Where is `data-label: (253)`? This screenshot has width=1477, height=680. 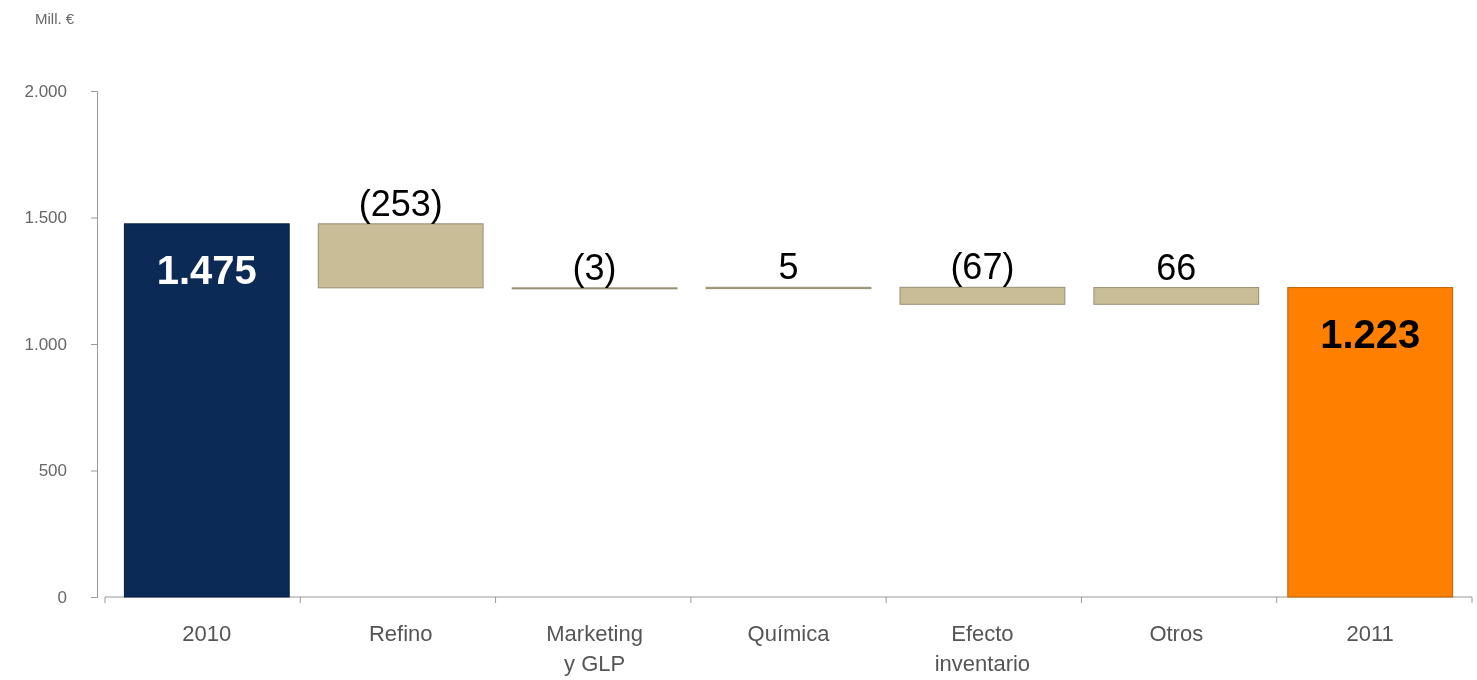
data-label: (253) is located at coordinates (400, 203).